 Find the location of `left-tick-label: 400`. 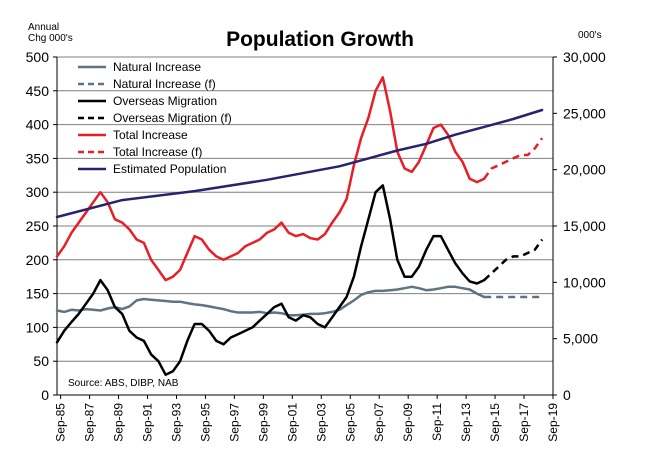

left-tick-label: 400 is located at coordinates (38, 125).